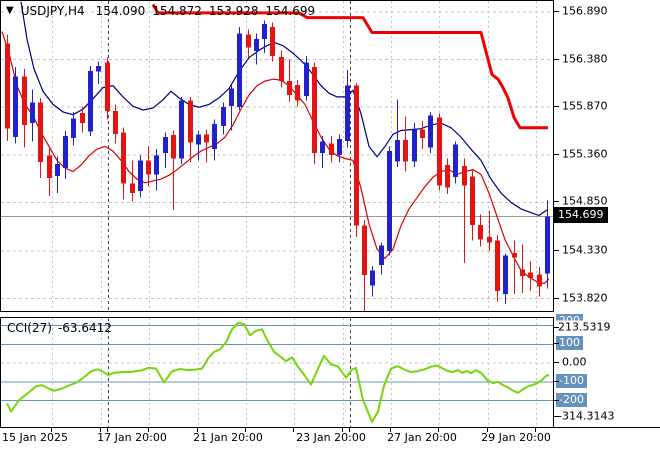 This screenshot has height=450, width=660. I want to click on cci-label: CCI(27) -63.6412, so click(59, 328).